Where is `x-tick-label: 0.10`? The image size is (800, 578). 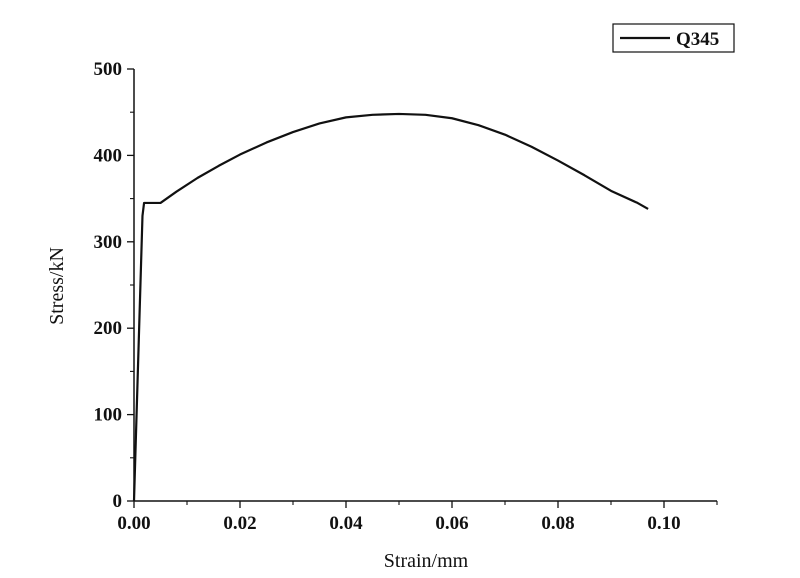
x-tick-label: 0.10 is located at coordinates (663, 523).